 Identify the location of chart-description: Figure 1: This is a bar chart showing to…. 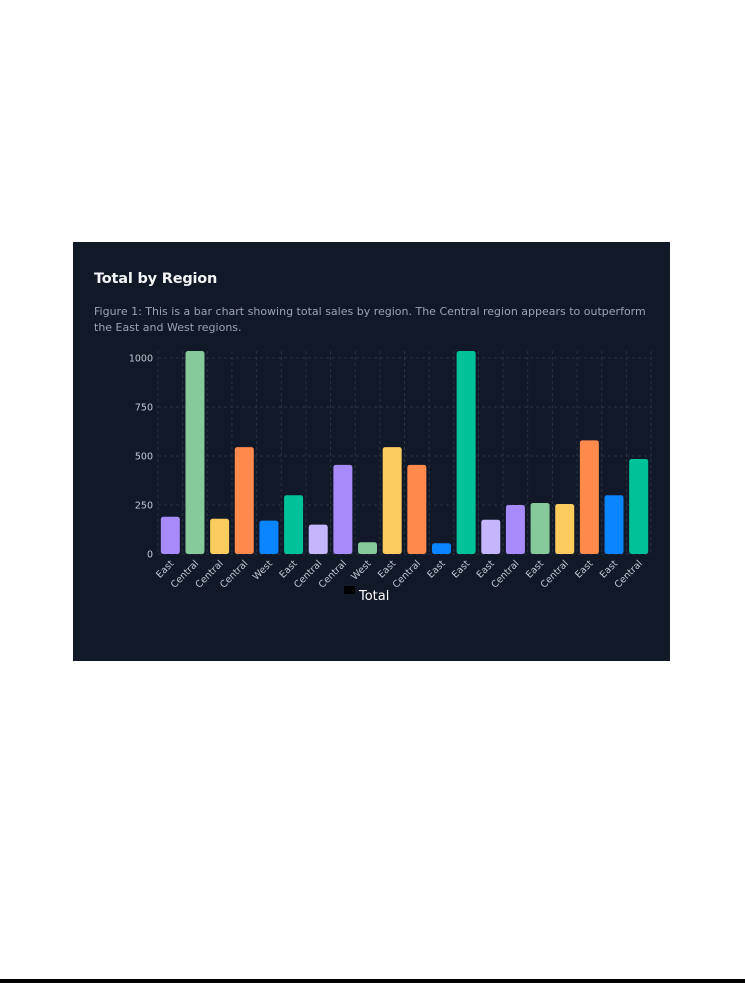
(370, 319).